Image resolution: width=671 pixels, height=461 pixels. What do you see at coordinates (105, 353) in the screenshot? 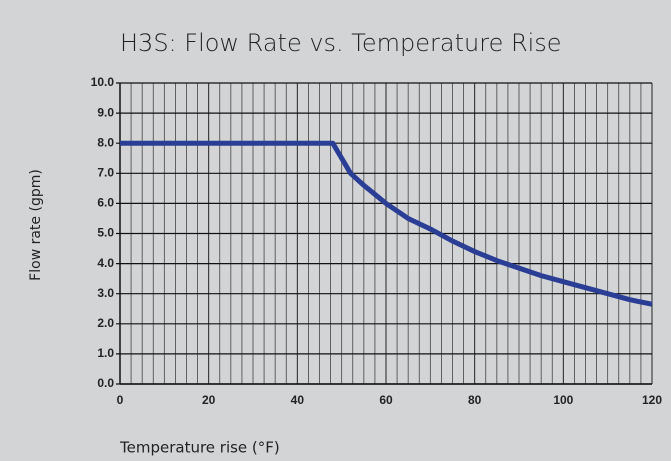
I see `y-tick-label: 1.0` at bounding box center [105, 353].